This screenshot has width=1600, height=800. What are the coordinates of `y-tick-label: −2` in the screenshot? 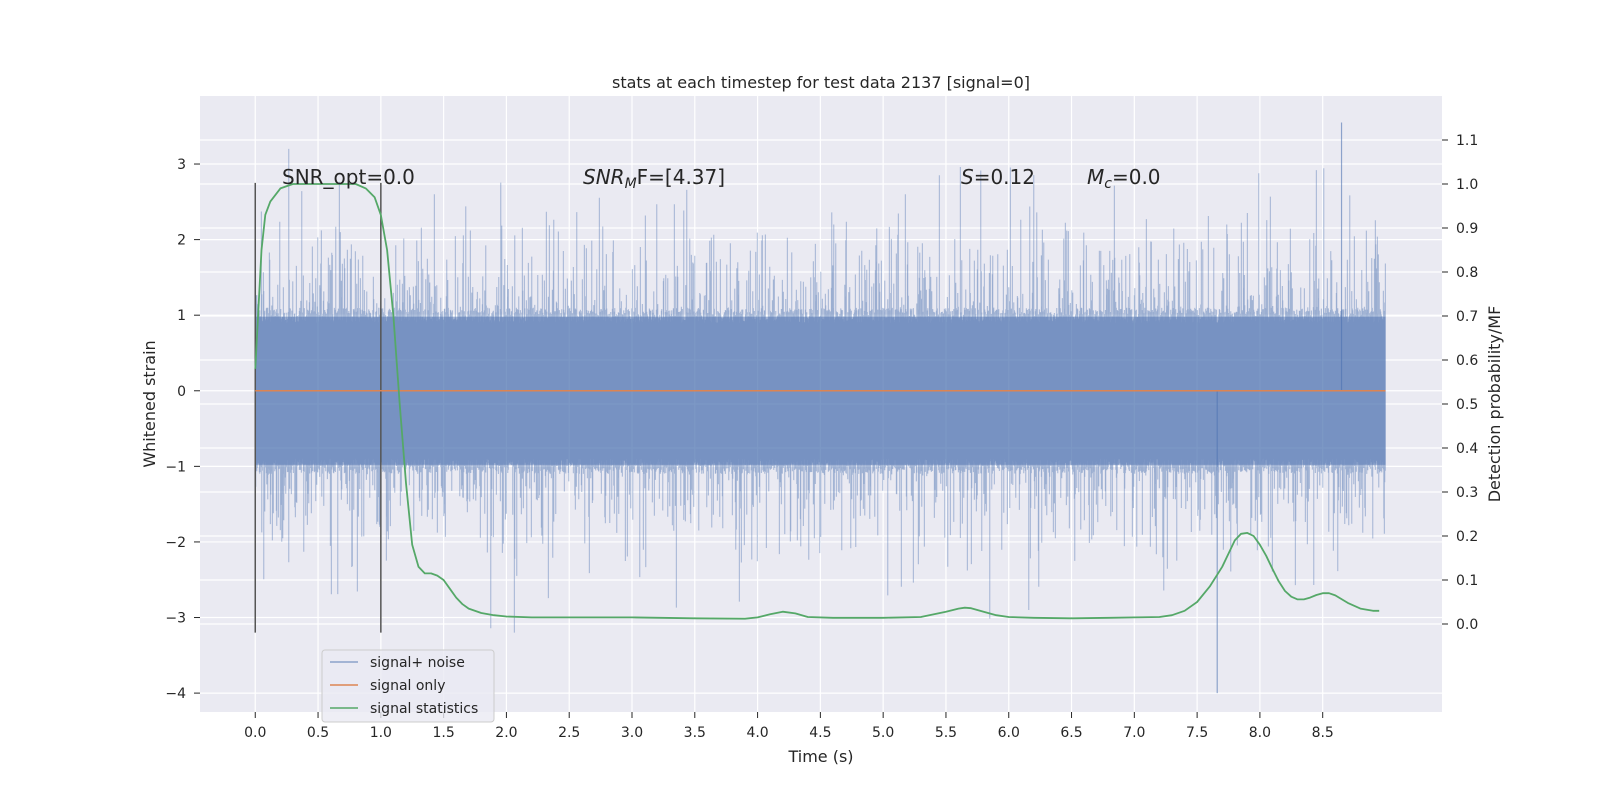 It's located at (175, 543).